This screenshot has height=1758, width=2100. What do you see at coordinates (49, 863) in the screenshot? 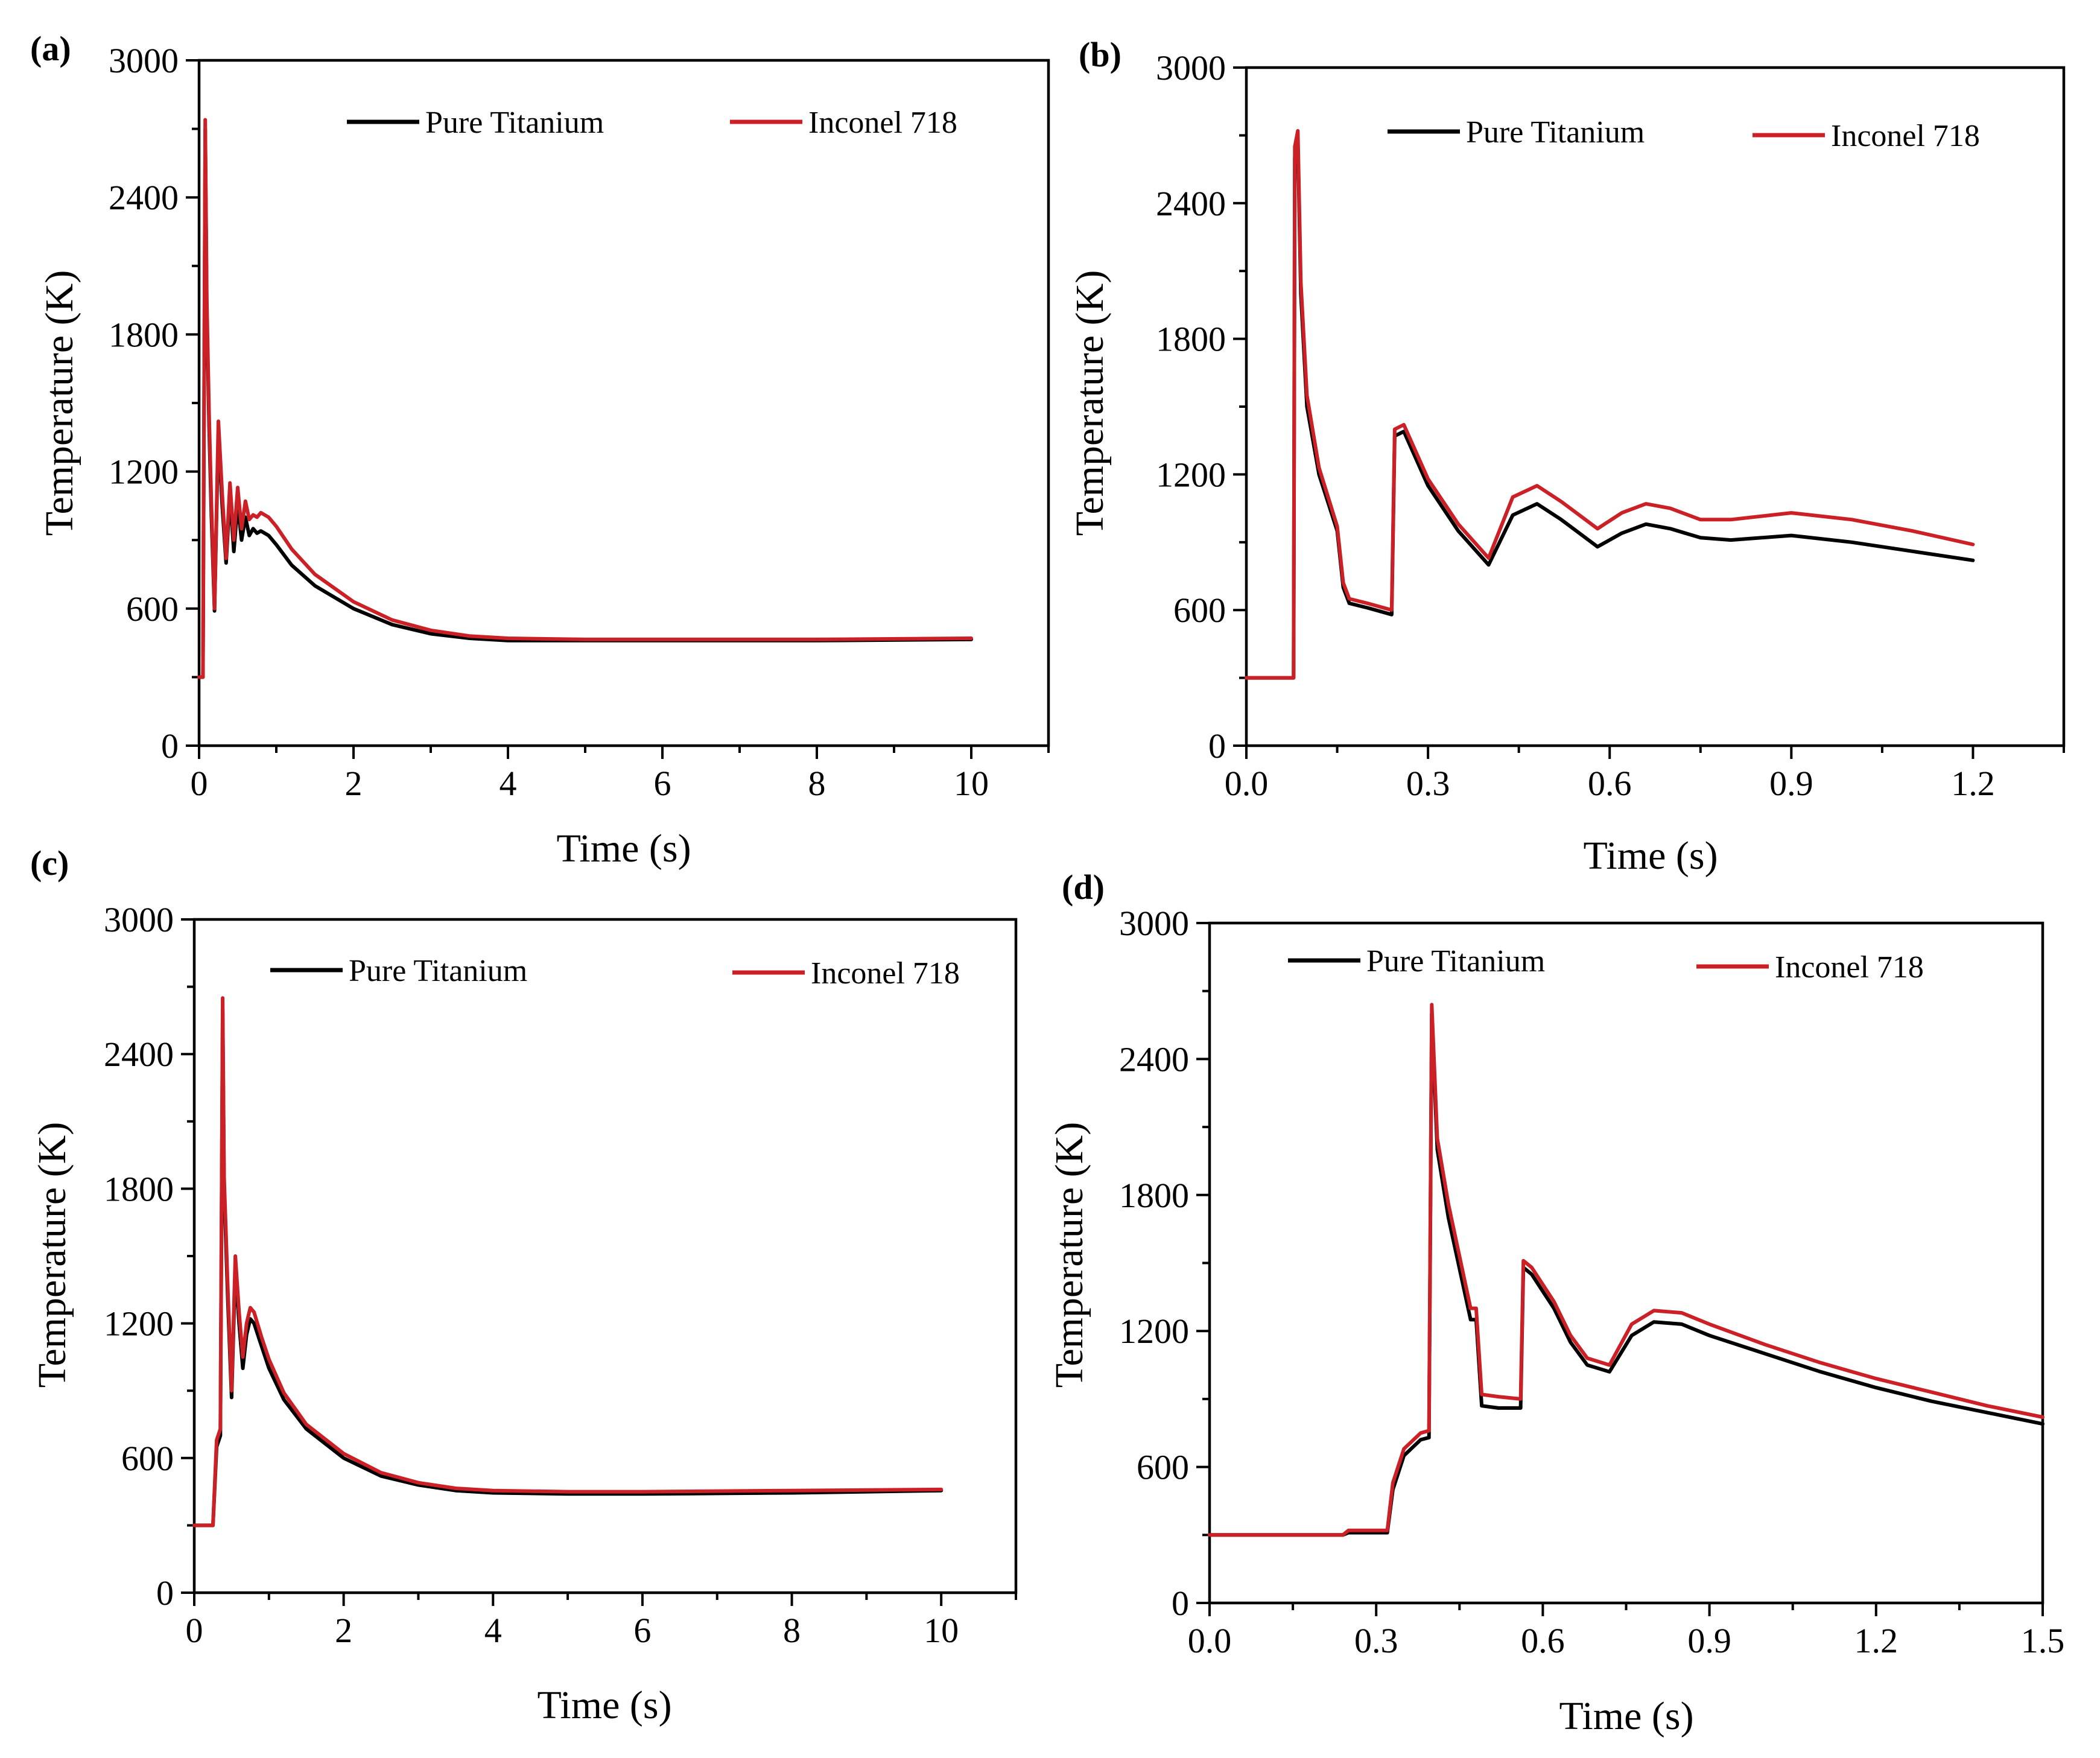
I see `panel-c-label: (c)` at bounding box center [49, 863].